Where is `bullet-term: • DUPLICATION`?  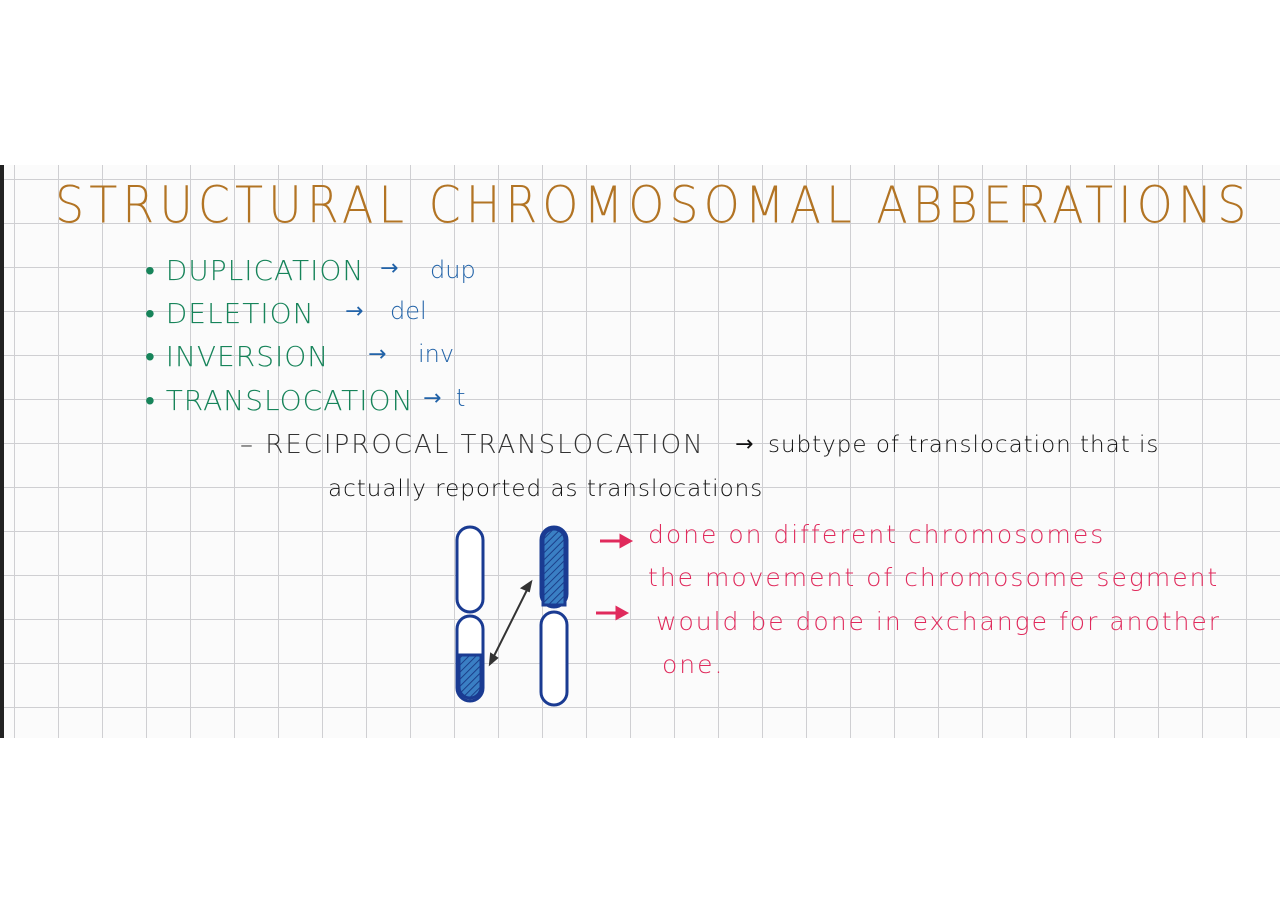
bullet-term: • DUPLICATION is located at coordinates (255, 270).